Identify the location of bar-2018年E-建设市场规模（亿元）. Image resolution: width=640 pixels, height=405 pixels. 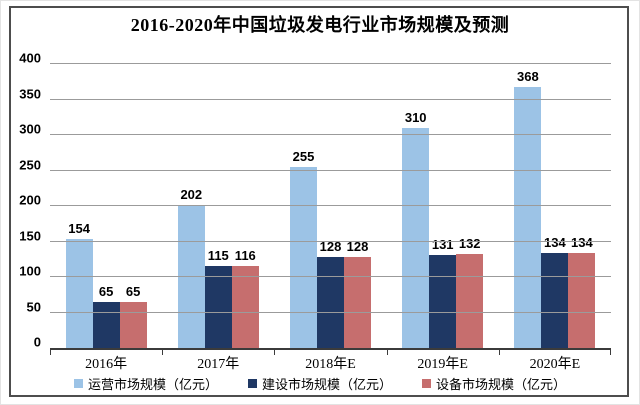
(330, 302).